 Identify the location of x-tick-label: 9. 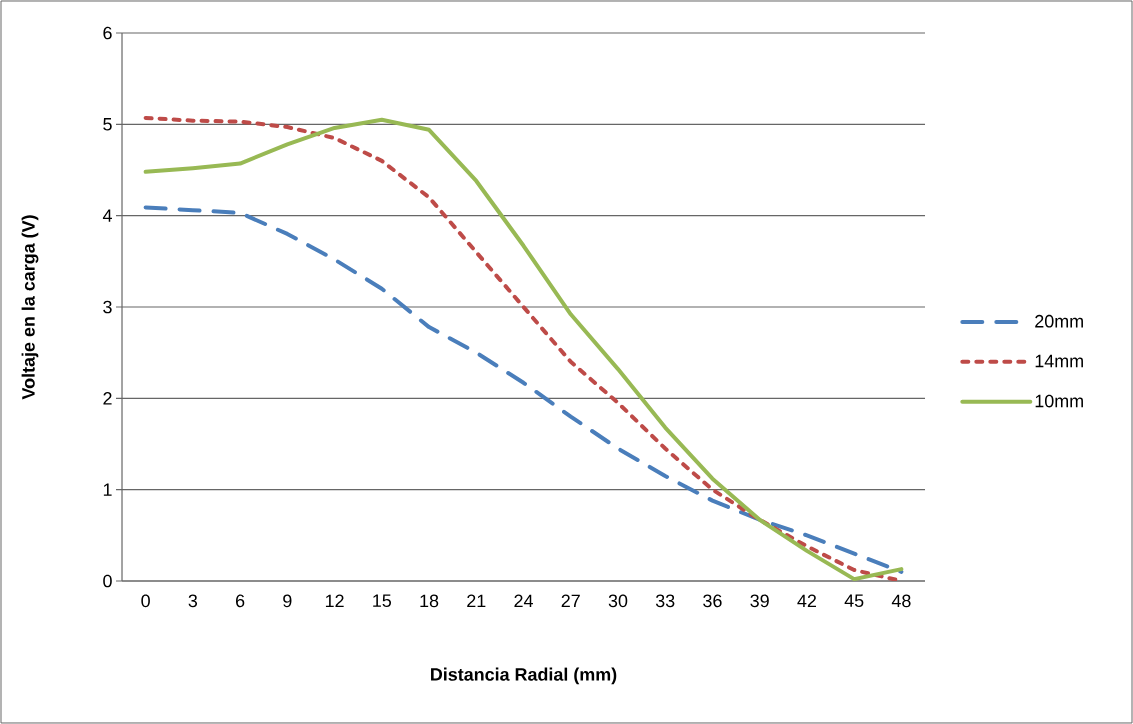
(287, 601).